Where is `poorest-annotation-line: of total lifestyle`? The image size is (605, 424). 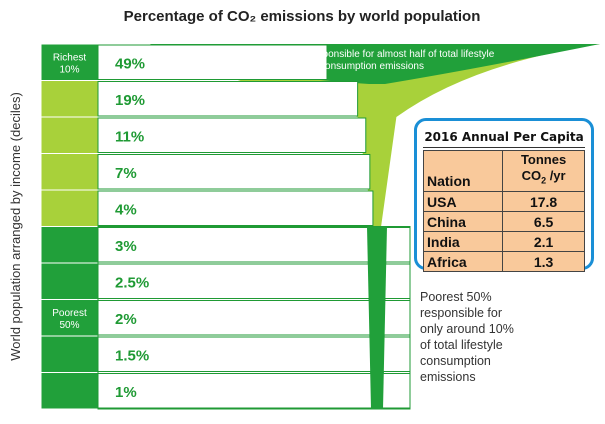 poorest-annotation-line: of total lifestyle is located at coordinates (461, 345).